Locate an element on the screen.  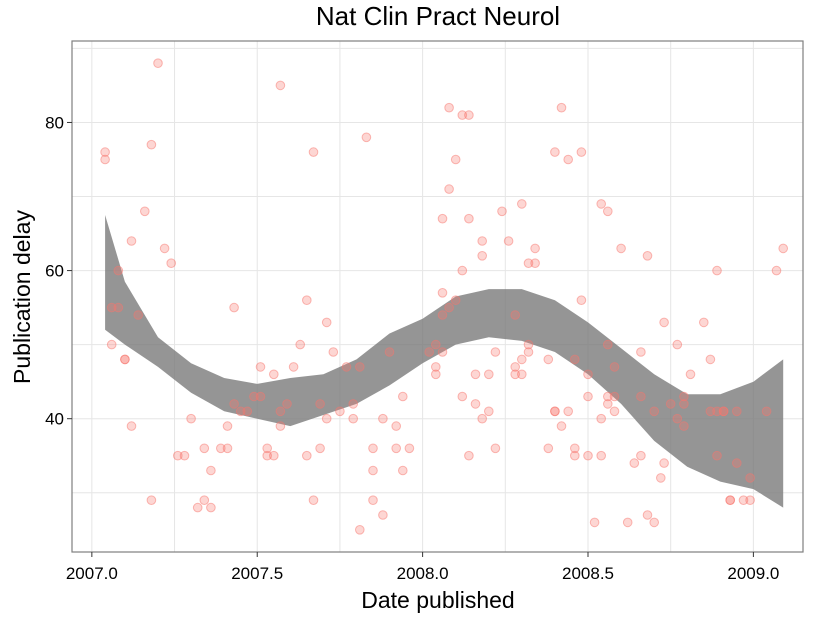
x-axis-label: Date published is located at coordinates (437, 600).